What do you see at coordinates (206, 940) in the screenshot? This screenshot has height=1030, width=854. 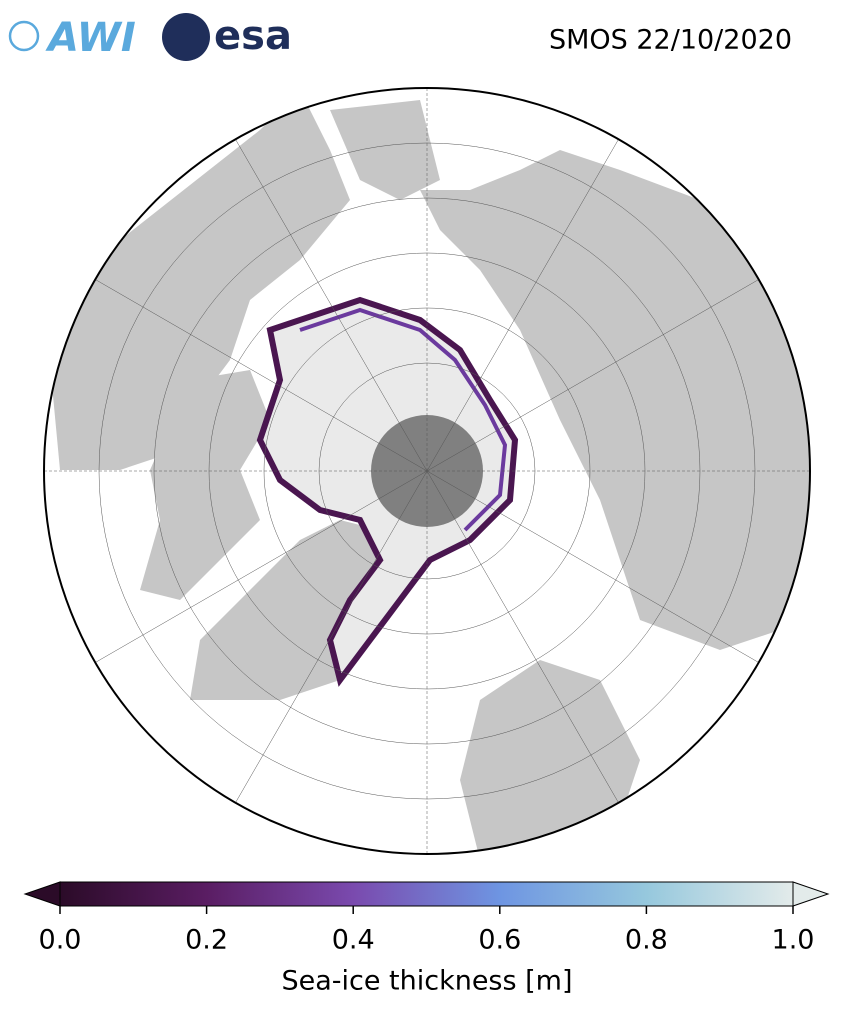 I see `colorbar-tick-label: 0.2` at bounding box center [206, 940].